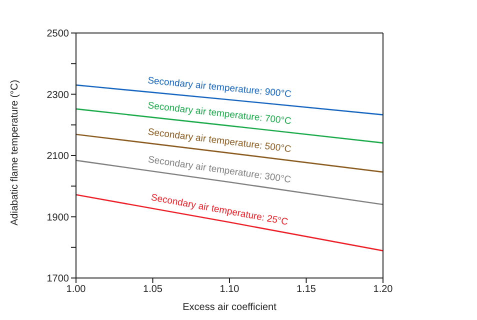 This screenshot has width=477, height=320. I want to click on y-tick-label: 2300, so click(58, 95).